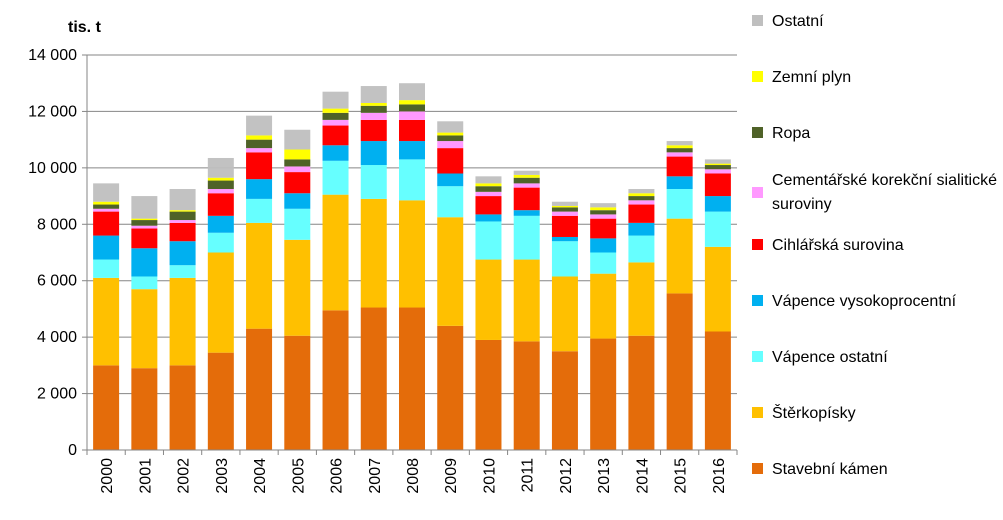  I want to click on legend-label: Stavební kámen, so click(830, 469).